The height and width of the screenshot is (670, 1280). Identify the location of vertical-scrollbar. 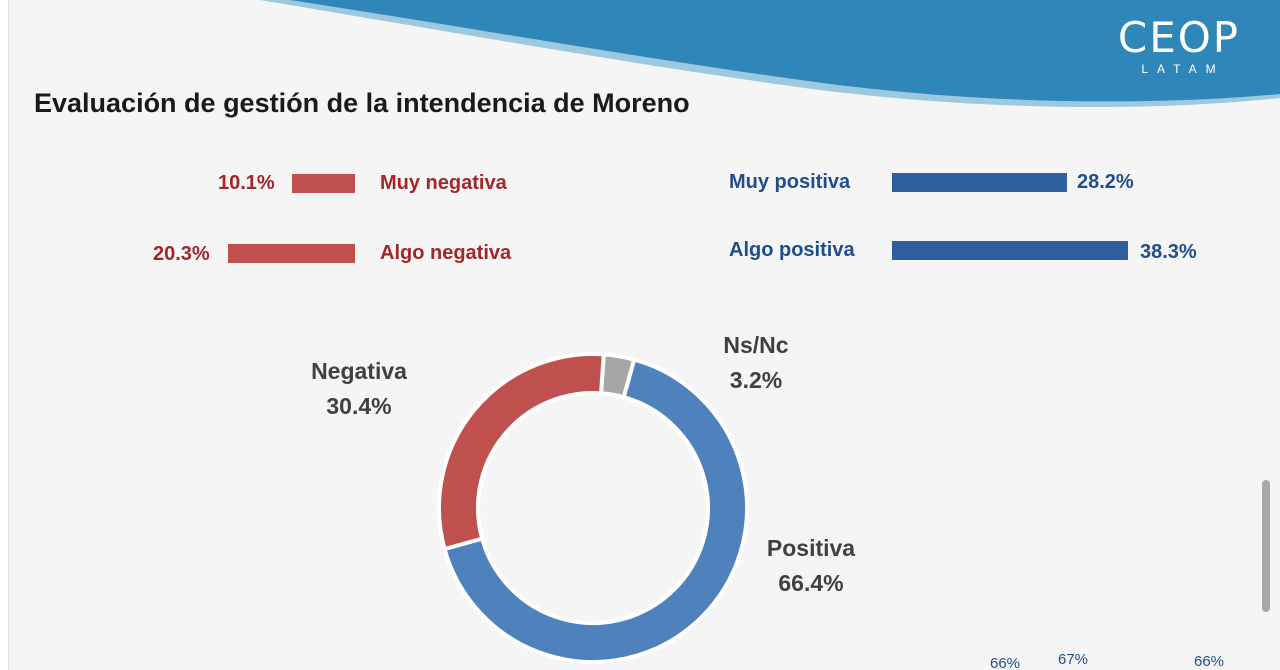
(1266, 546).